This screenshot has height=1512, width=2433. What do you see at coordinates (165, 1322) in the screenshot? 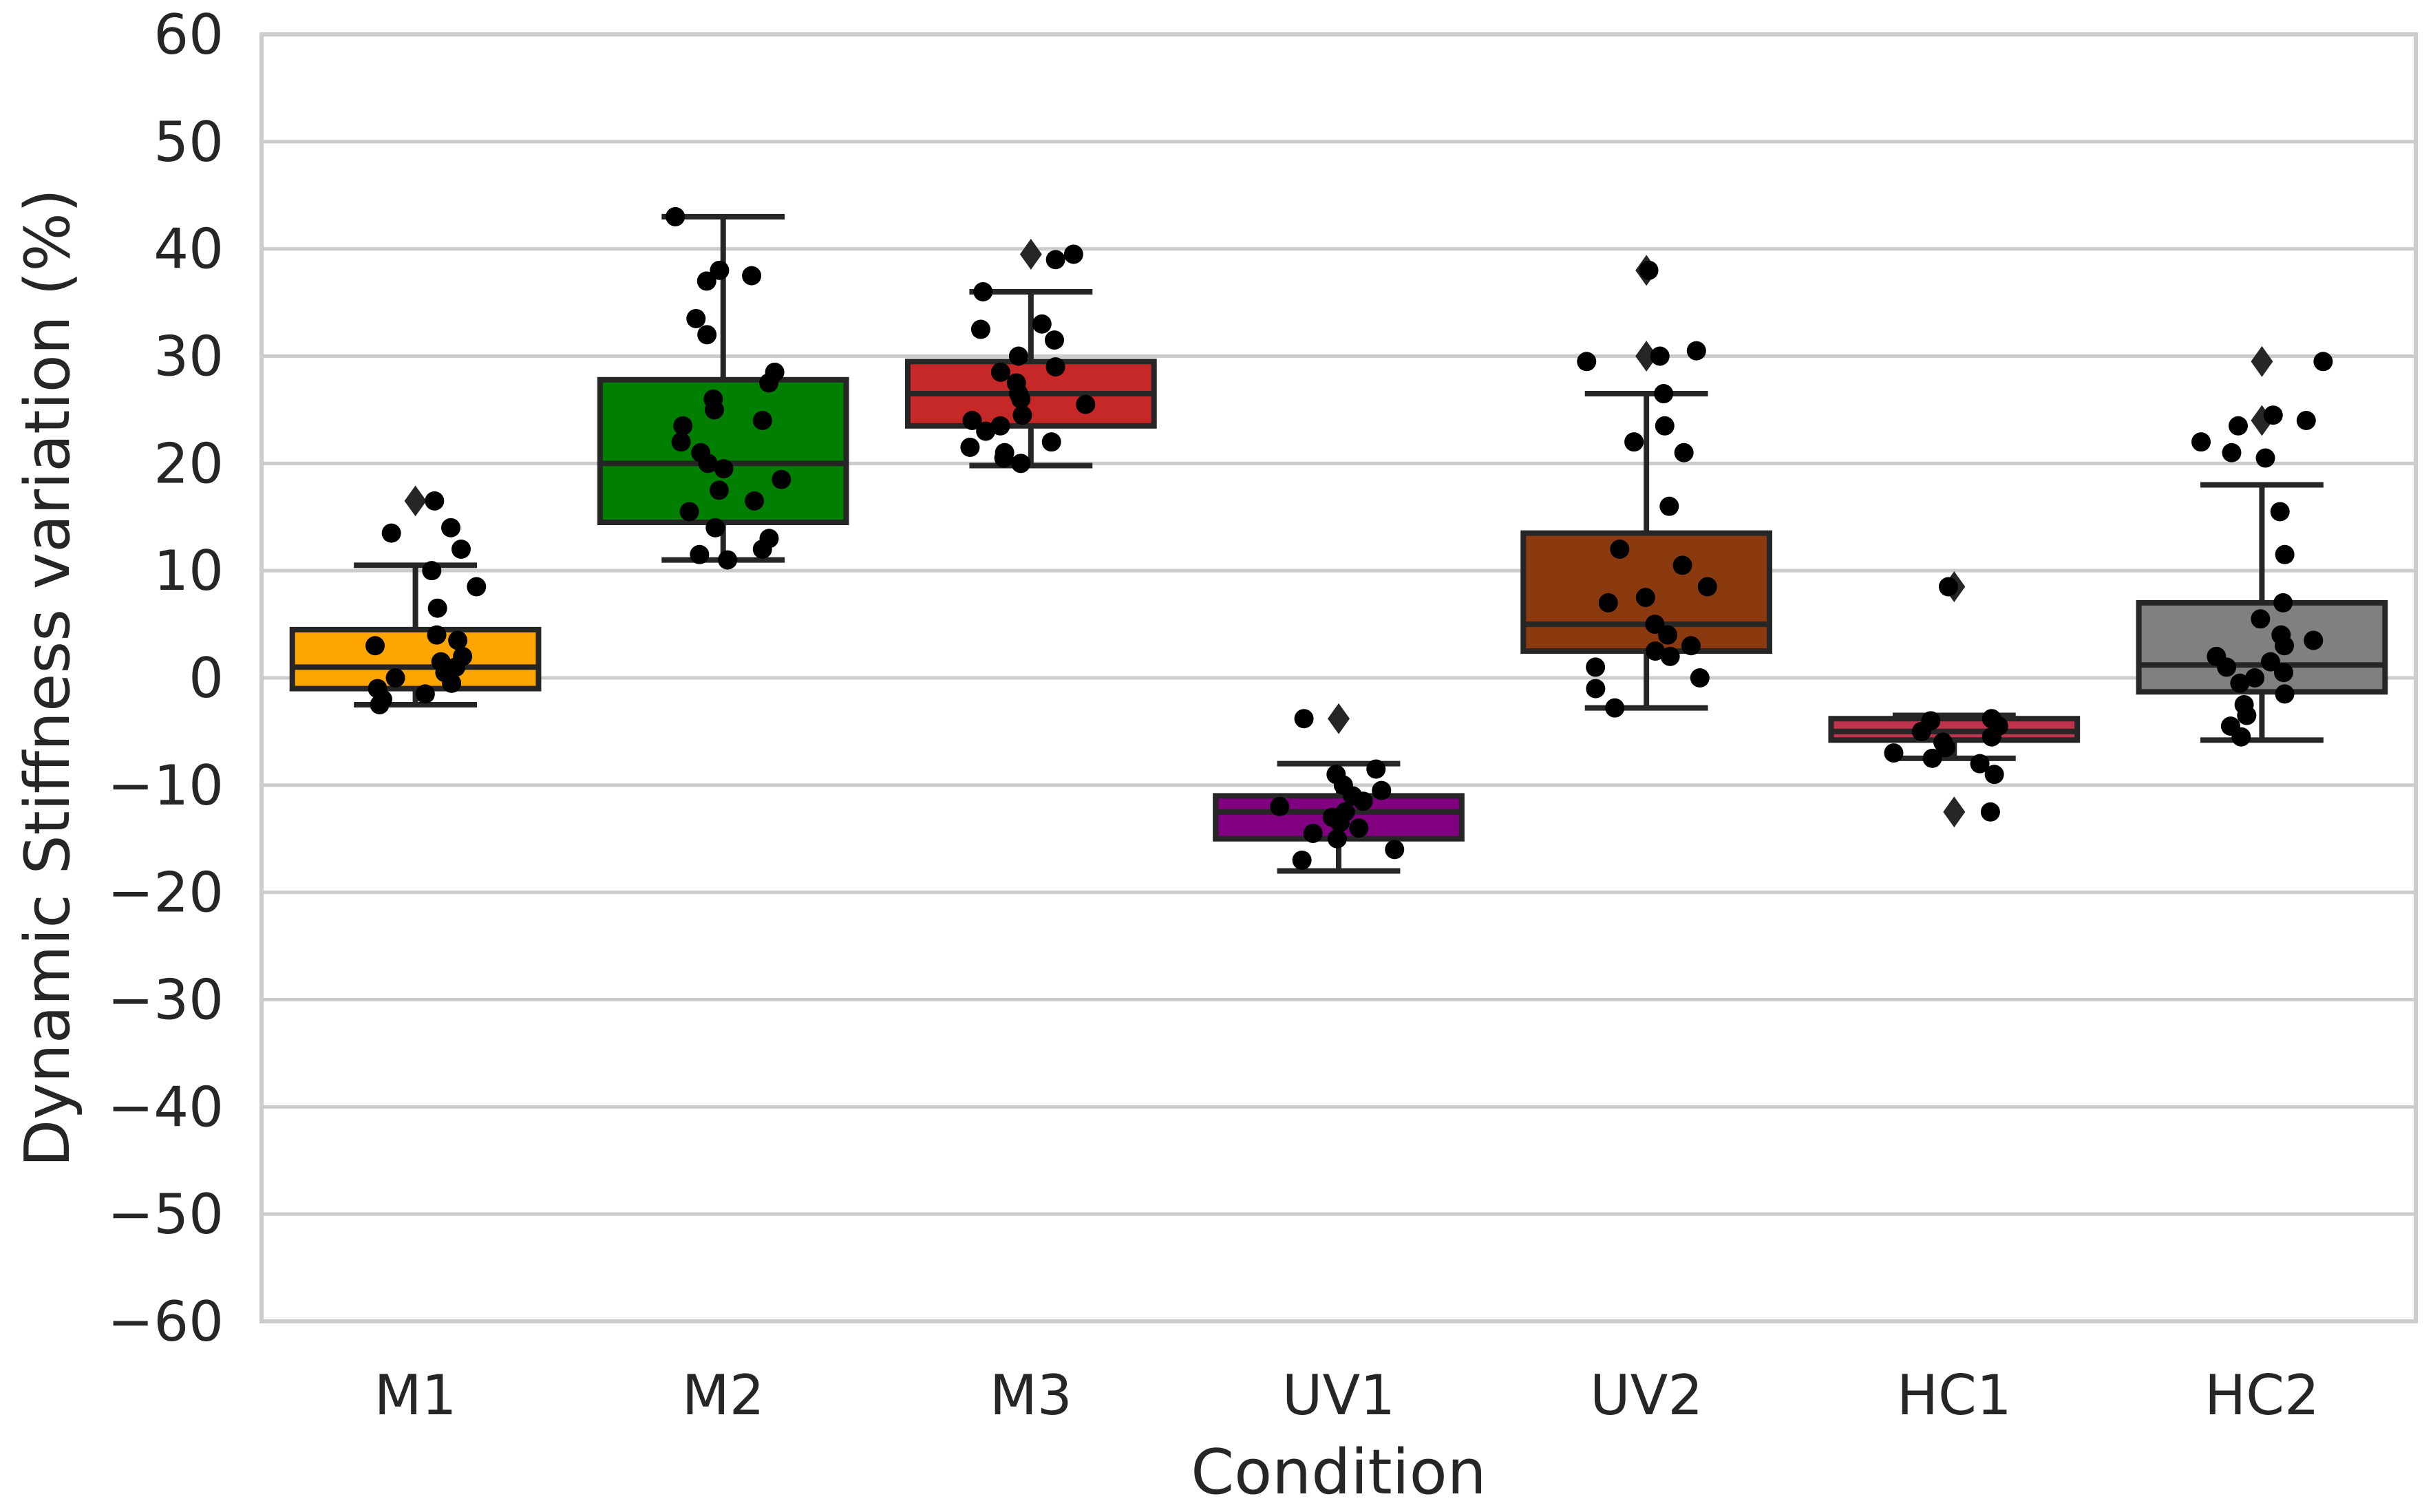
I see `y-tick-label: −60` at bounding box center [165, 1322].